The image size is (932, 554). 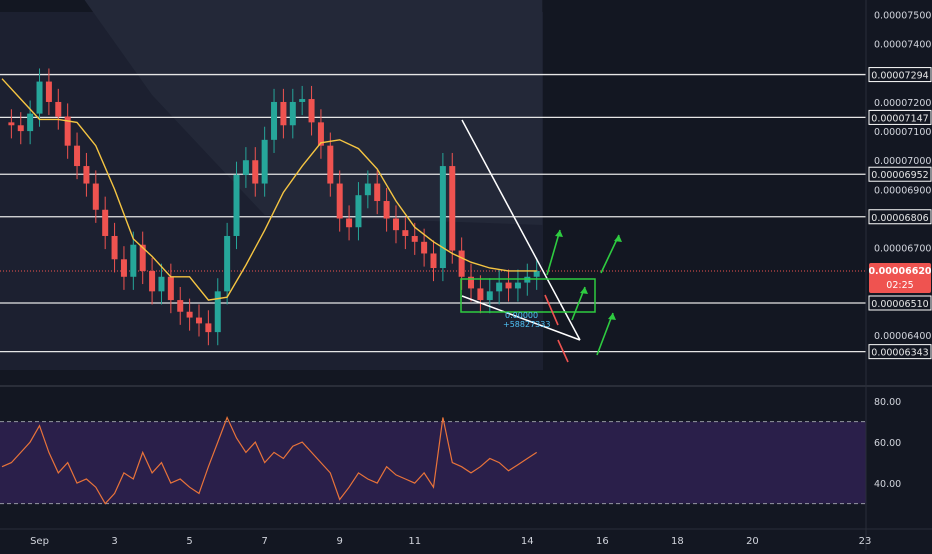 What do you see at coordinates (902, 132) in the screenshot?
I see `price-axis-label: 0.00007100` at bounding box center [902, 132].